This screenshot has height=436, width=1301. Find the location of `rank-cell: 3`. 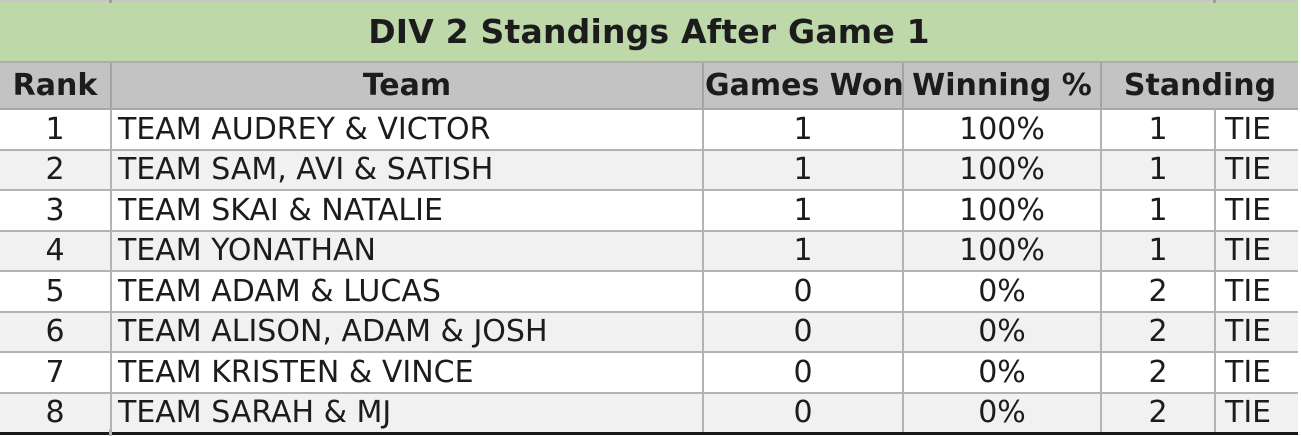

rank-cell: 3 is located at coordinates (55, 210).